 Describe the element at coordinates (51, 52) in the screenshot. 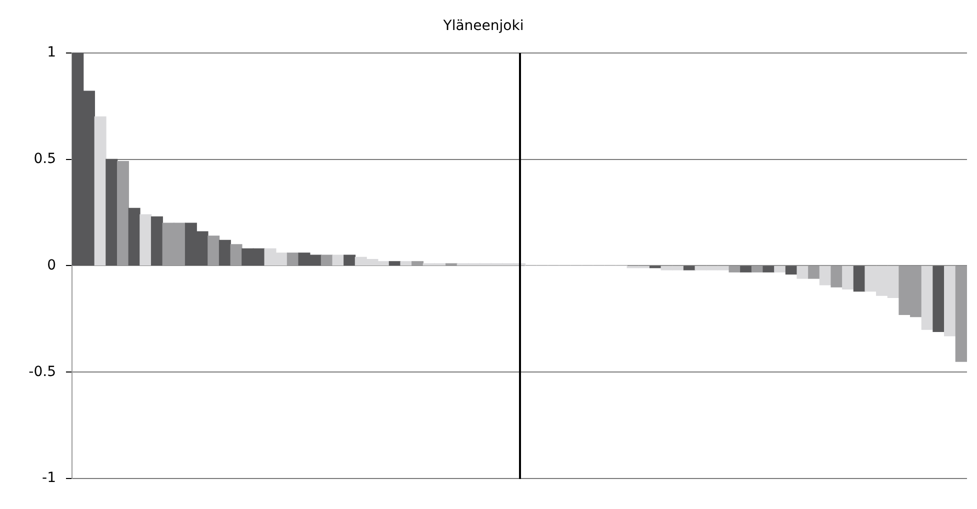

I see `y-tick-label: 1` at that location.